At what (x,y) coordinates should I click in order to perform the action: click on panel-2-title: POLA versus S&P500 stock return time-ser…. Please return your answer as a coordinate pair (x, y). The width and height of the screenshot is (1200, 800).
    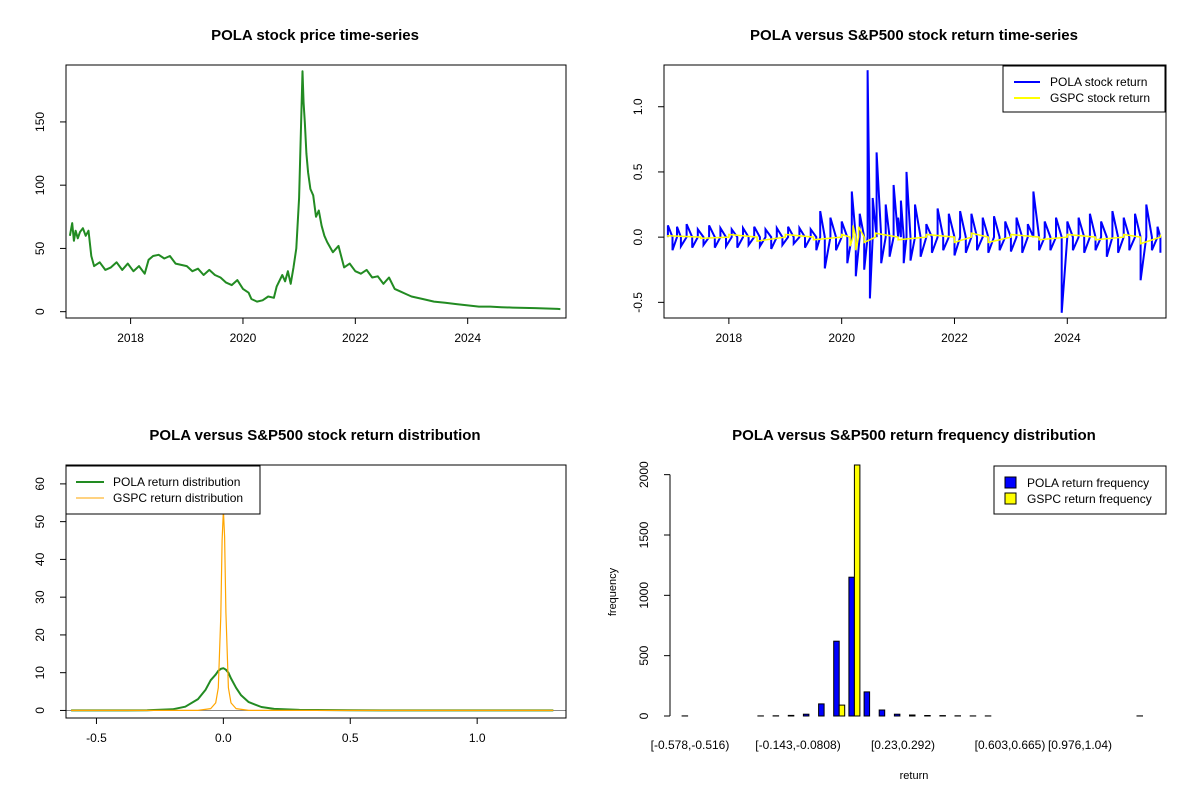
    Looking at the image, I should click on (914, 35).